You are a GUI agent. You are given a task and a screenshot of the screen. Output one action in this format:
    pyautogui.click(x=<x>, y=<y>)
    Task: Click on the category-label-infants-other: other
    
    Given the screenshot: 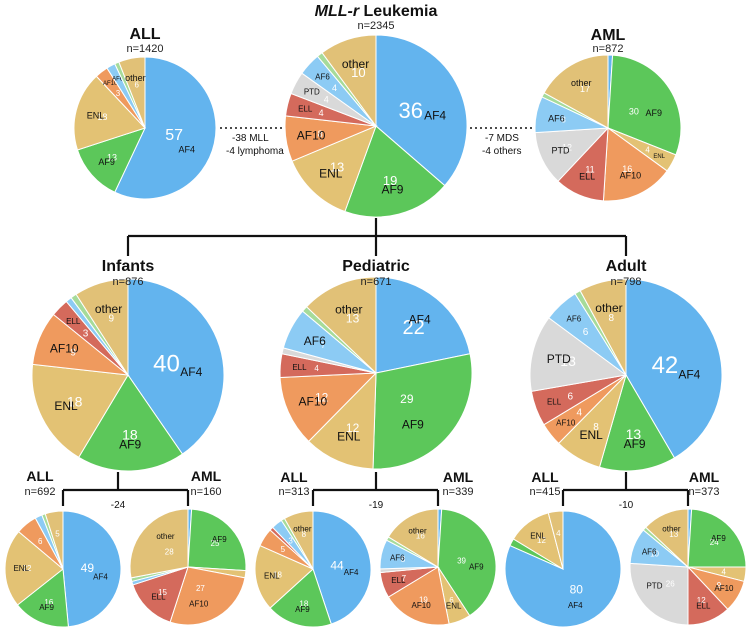 What is the action you would take?
    pyautogui.click(x=108, y=309)
    